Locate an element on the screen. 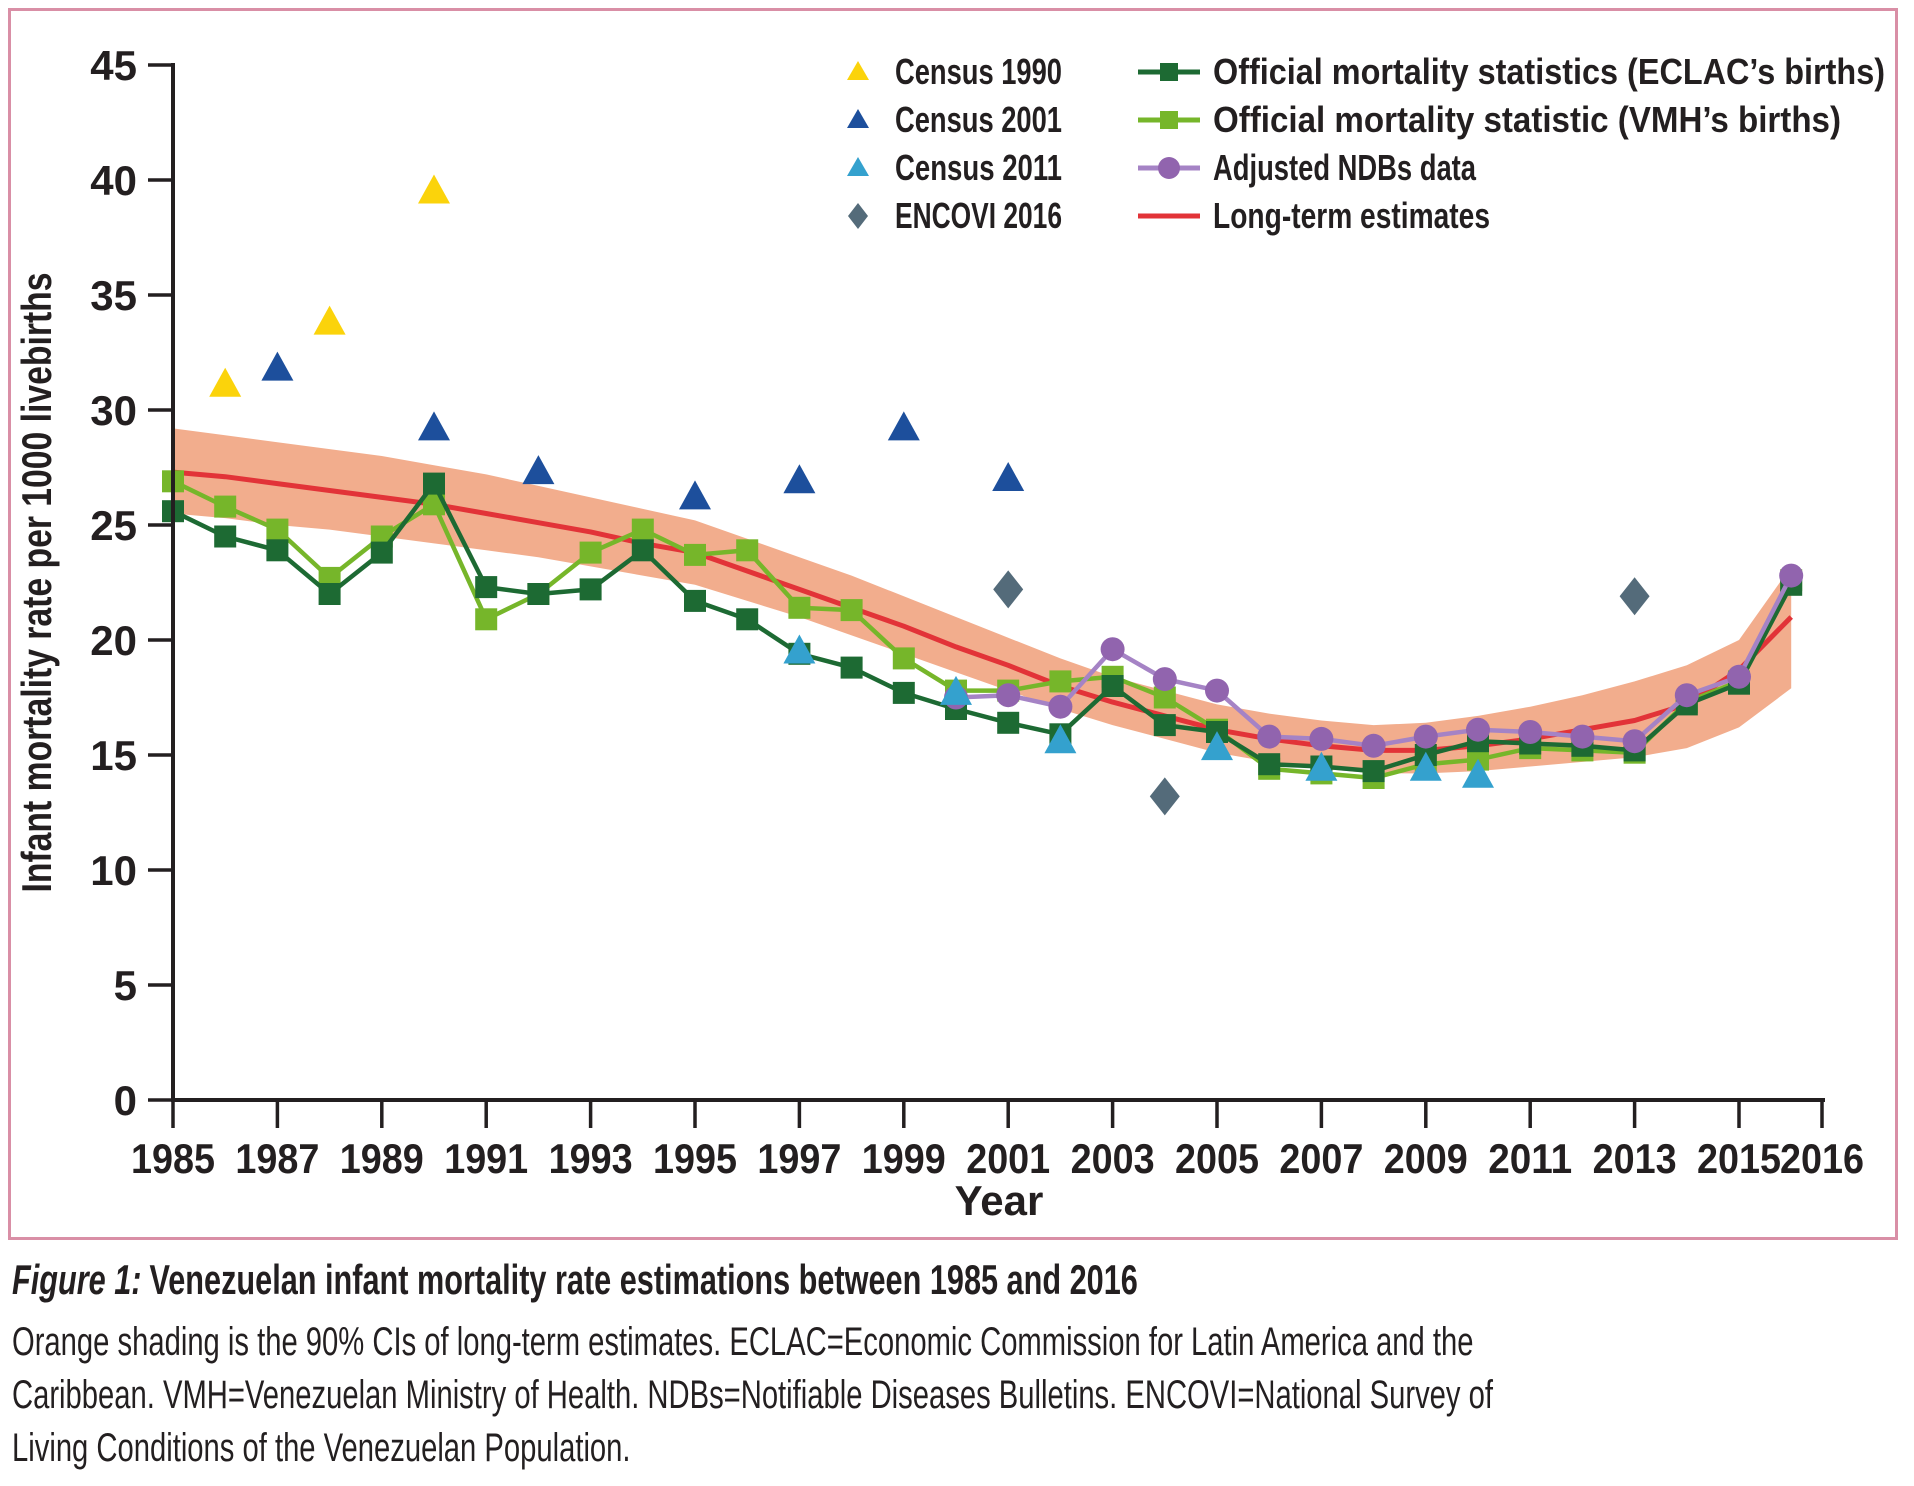  x-tick-label: 2015 is located at coordinates (1739, 1158).